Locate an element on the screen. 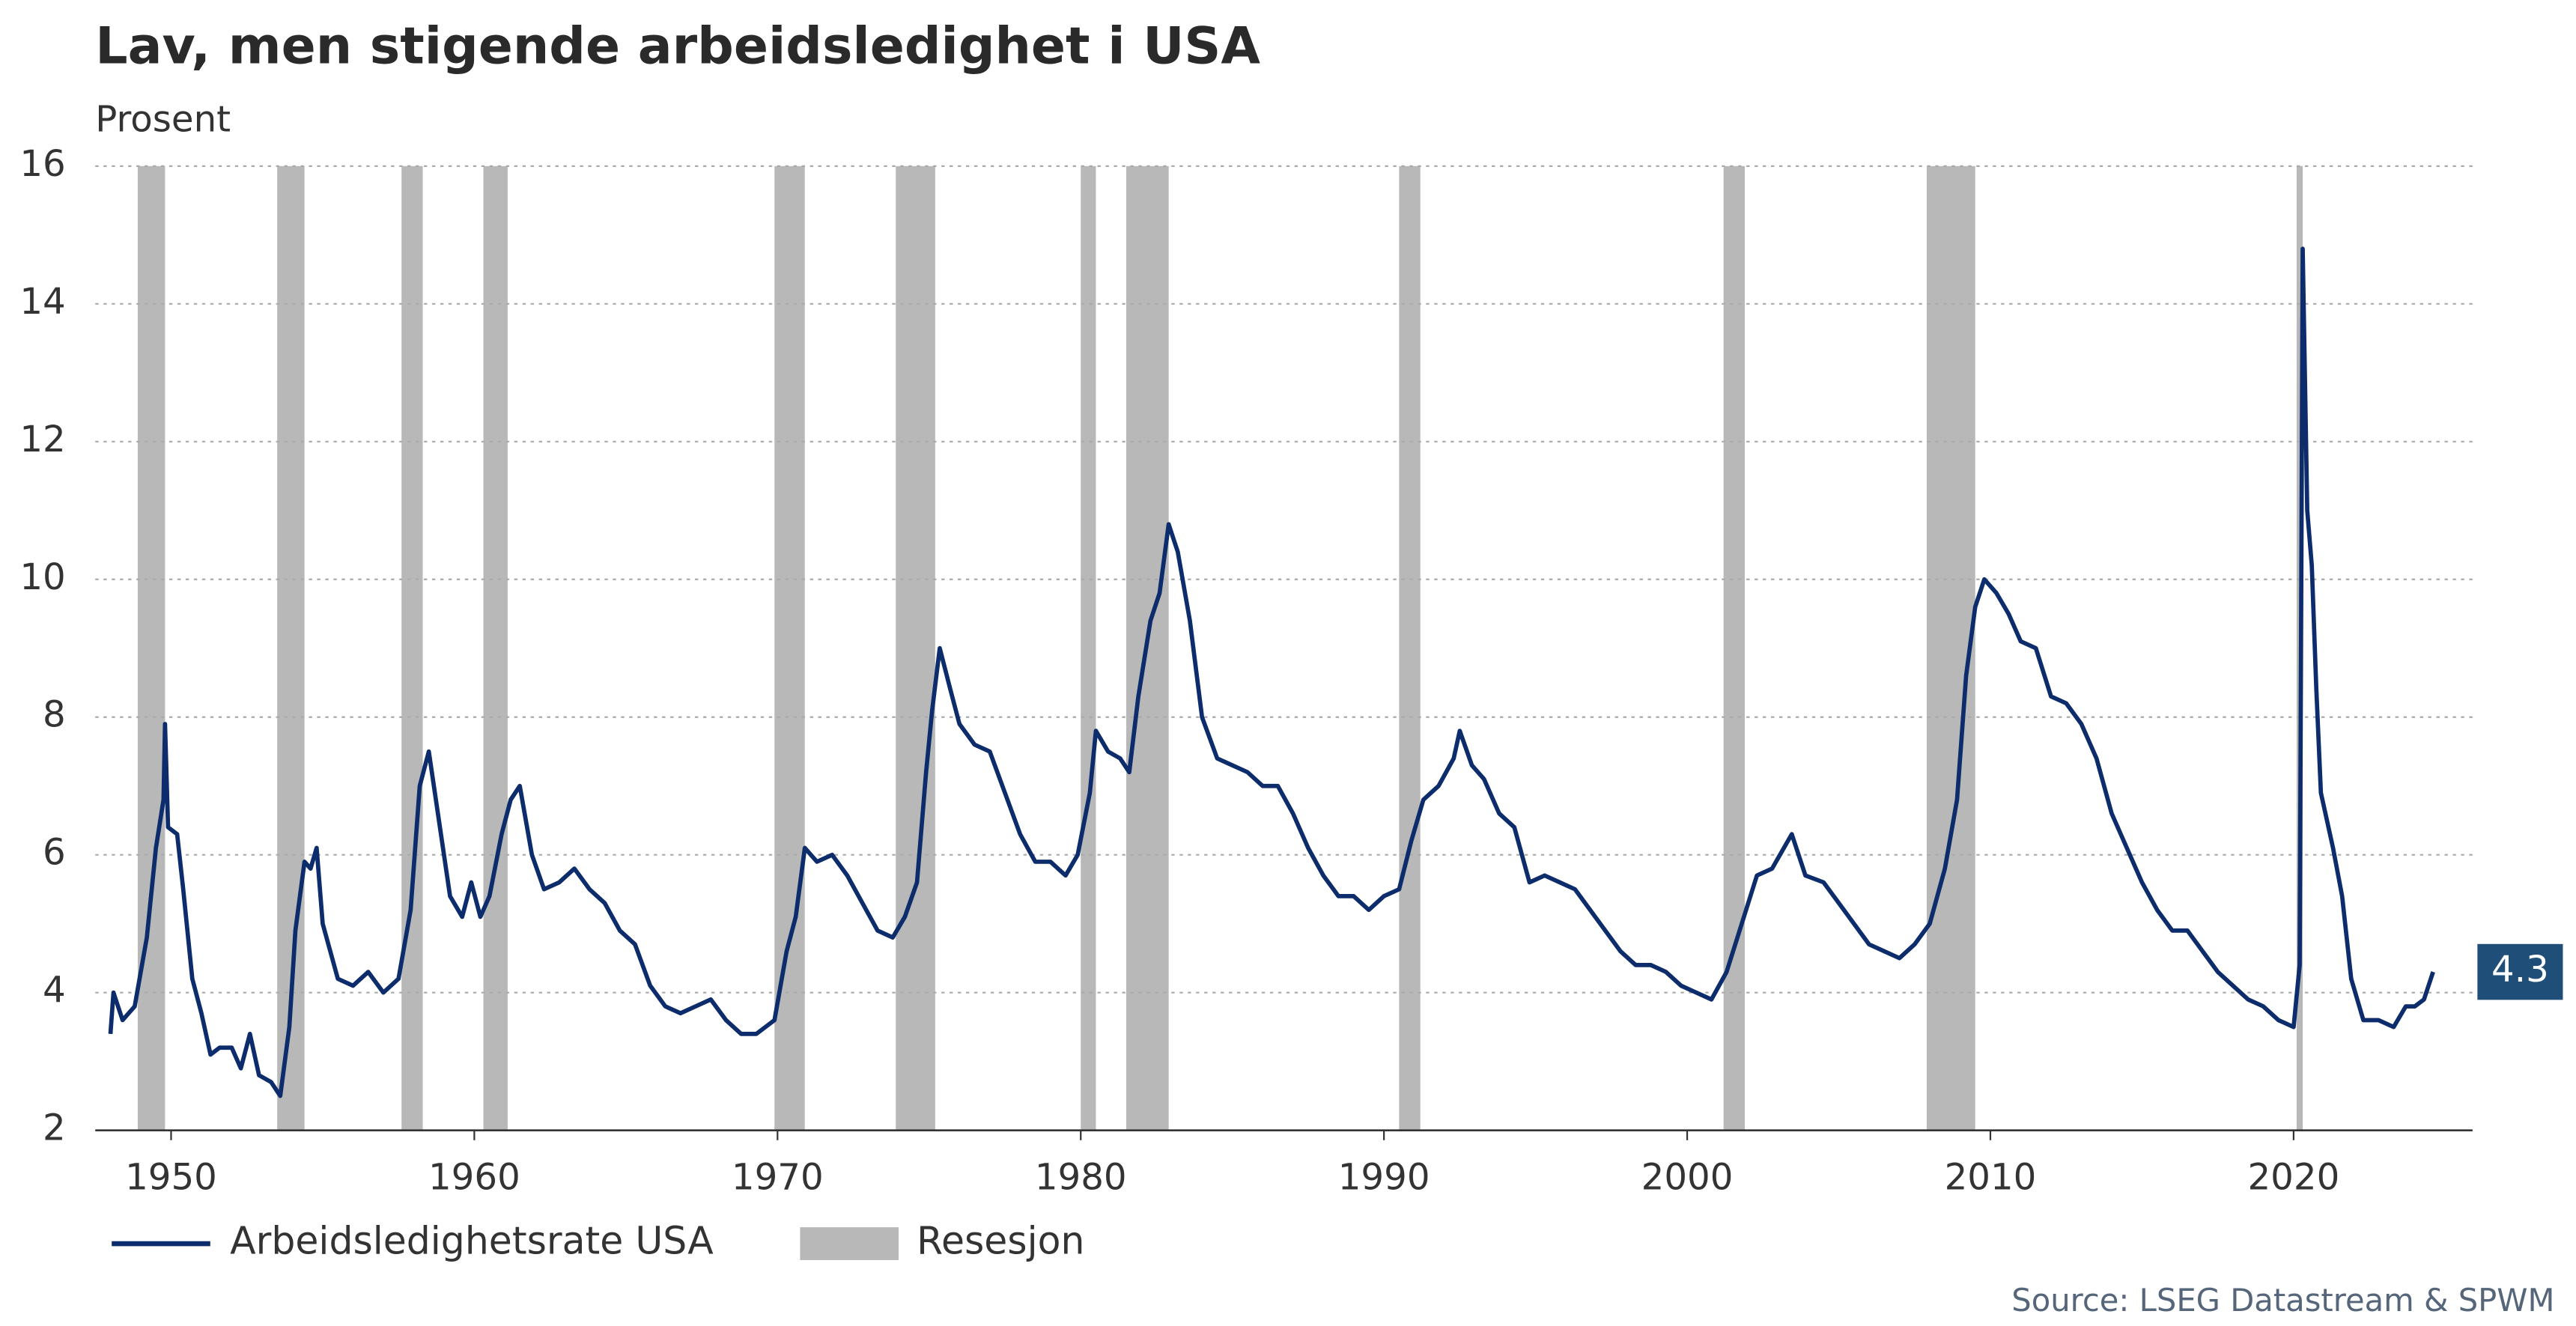 The width and height of the screenshot is (2576, 1326). x-tick-label: 1980 is located at coordinates (1081, 1177).